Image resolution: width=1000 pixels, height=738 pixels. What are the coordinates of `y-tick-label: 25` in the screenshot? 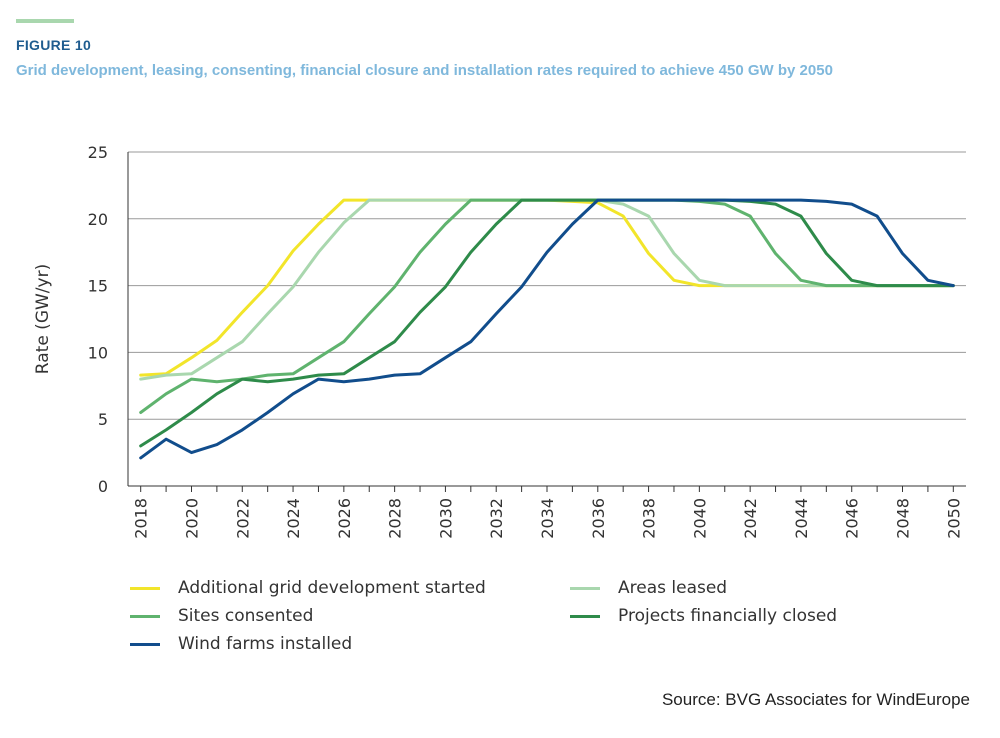 It's located at (98, 152).